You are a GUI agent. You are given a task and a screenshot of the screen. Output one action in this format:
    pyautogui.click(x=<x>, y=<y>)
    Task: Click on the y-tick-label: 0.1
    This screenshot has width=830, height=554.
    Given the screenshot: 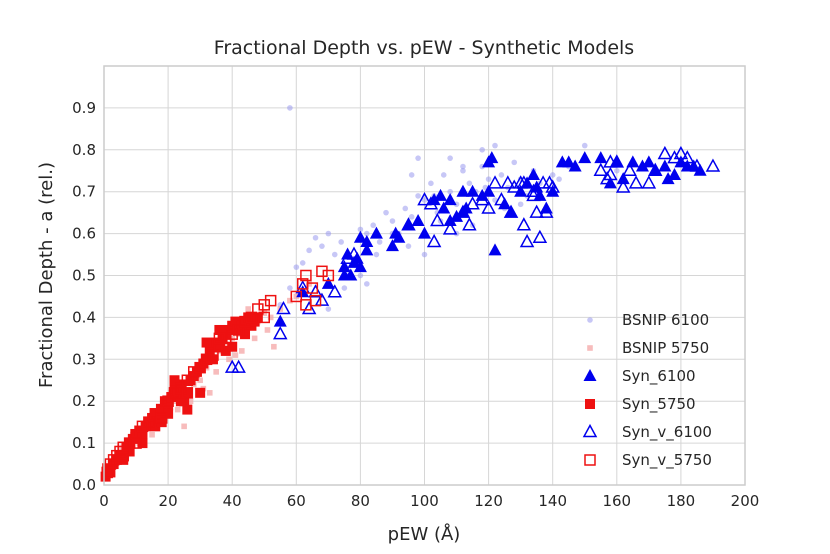 What is the action you would take?
    pyautogui.click(x=84, y=443)
    